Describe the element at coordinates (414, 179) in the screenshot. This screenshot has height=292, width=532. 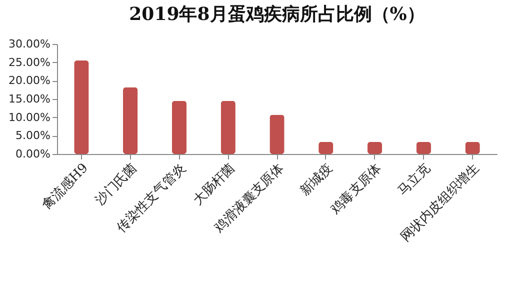
I see `x-tick-label: 马立克` at that location.